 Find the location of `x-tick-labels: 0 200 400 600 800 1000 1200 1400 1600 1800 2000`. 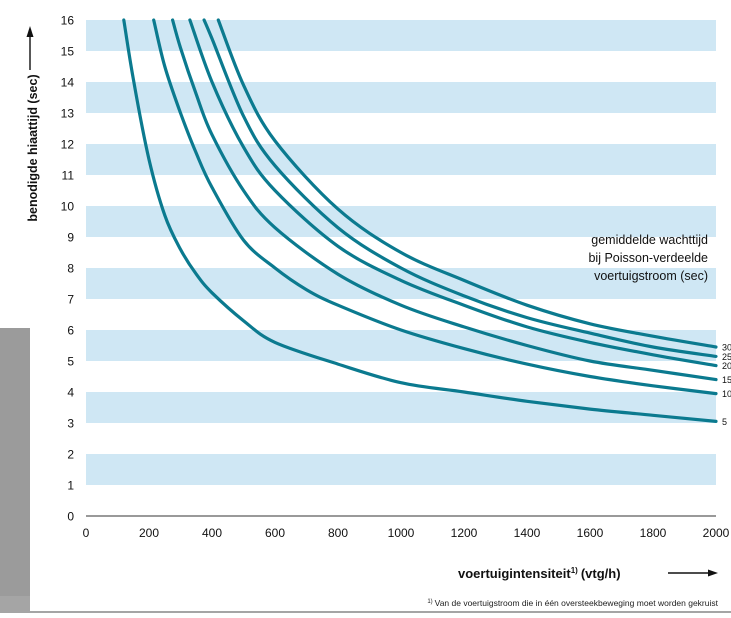

x-tick-labels: 0 200 400 600 800 1000 1200 1400 1600 1800 2000 is located at coordinates (406, 533).